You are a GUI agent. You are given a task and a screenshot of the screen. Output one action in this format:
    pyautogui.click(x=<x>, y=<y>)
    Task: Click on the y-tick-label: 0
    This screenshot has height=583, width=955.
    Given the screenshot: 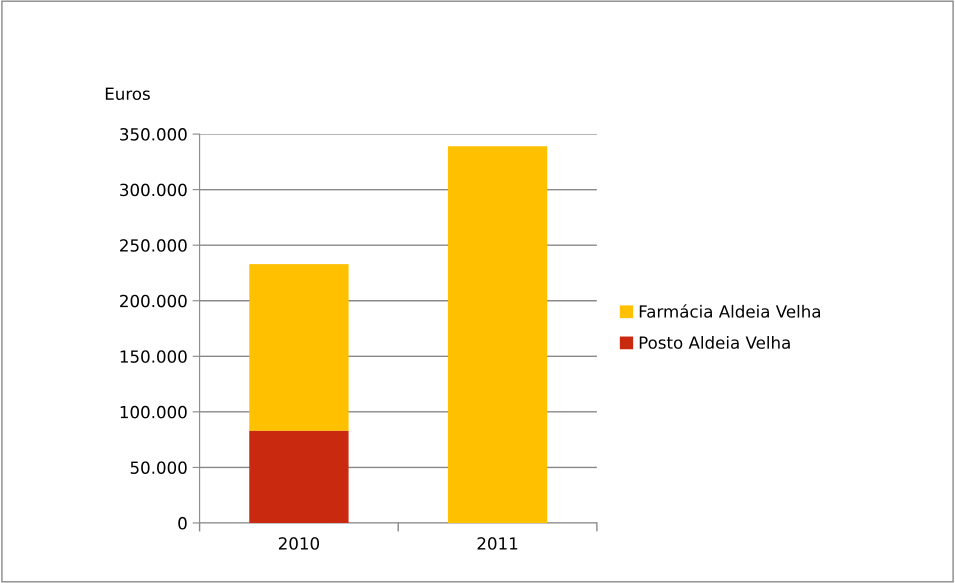 What is the action you would take?
    pyautogui.click(x=182, y=523)
    